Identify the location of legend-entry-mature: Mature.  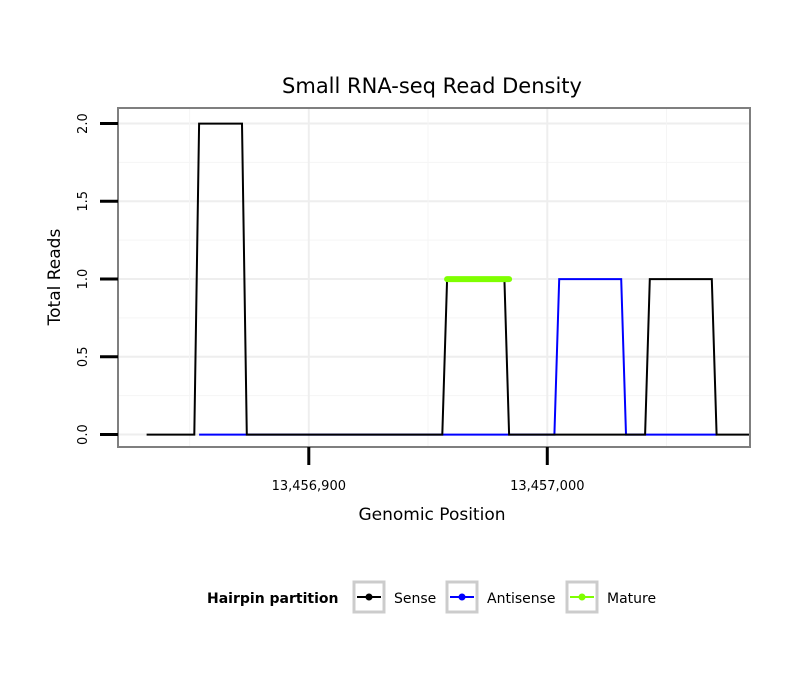
(610, 597).